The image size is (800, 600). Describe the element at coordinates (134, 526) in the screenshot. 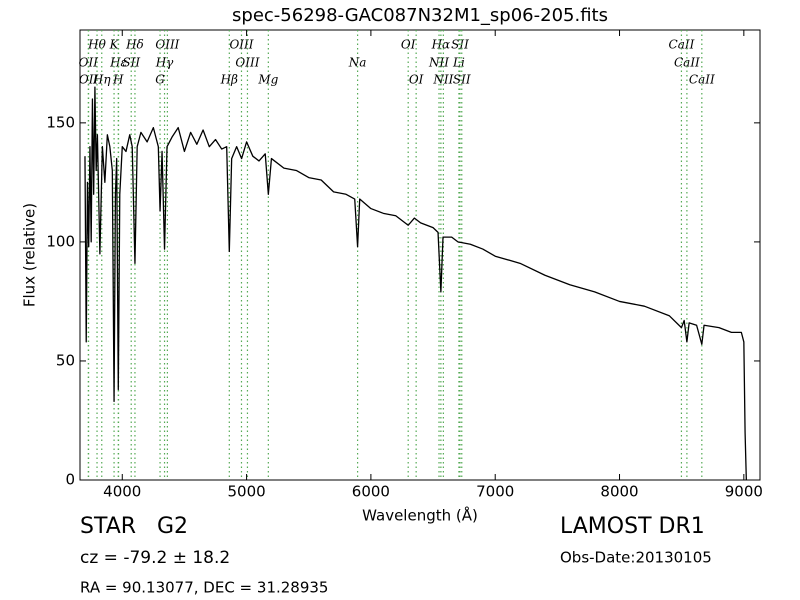

I see `info-text: STAR G2` at that location.